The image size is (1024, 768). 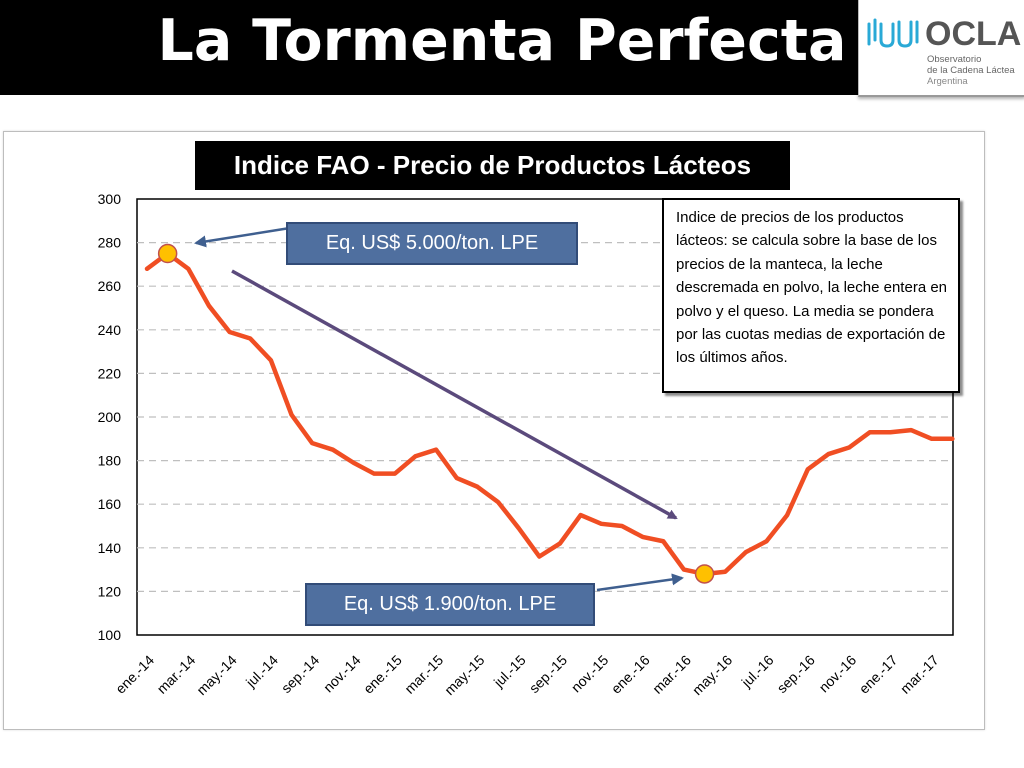 What do you see at coordinates (110, 330) in the screenshot?
I see `y-tick-label: 240` at bounding box center [110, 330].